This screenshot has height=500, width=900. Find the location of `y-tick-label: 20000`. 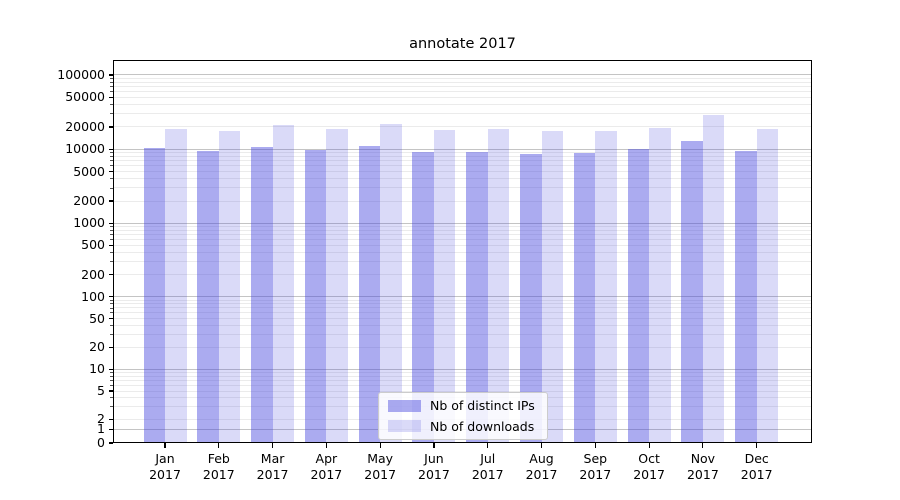

y-tick-label: 20000 is located at coordinates (85, 126).